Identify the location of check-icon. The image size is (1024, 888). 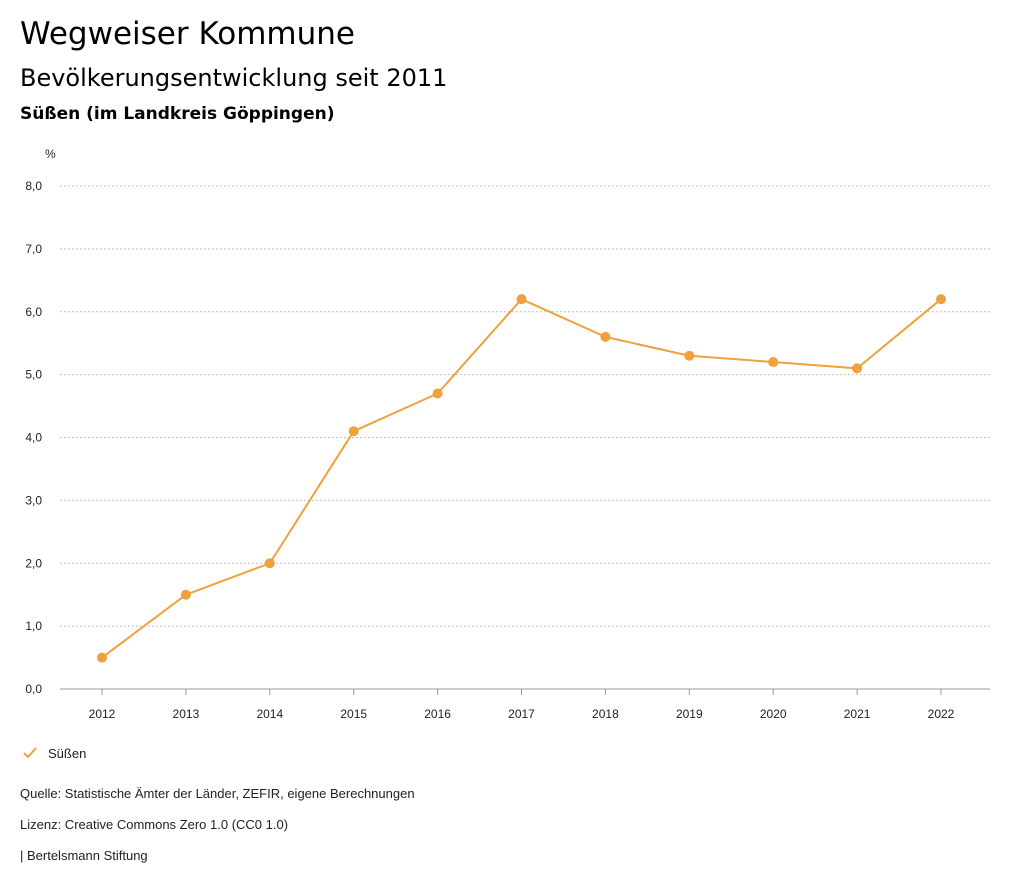
(30, 753).